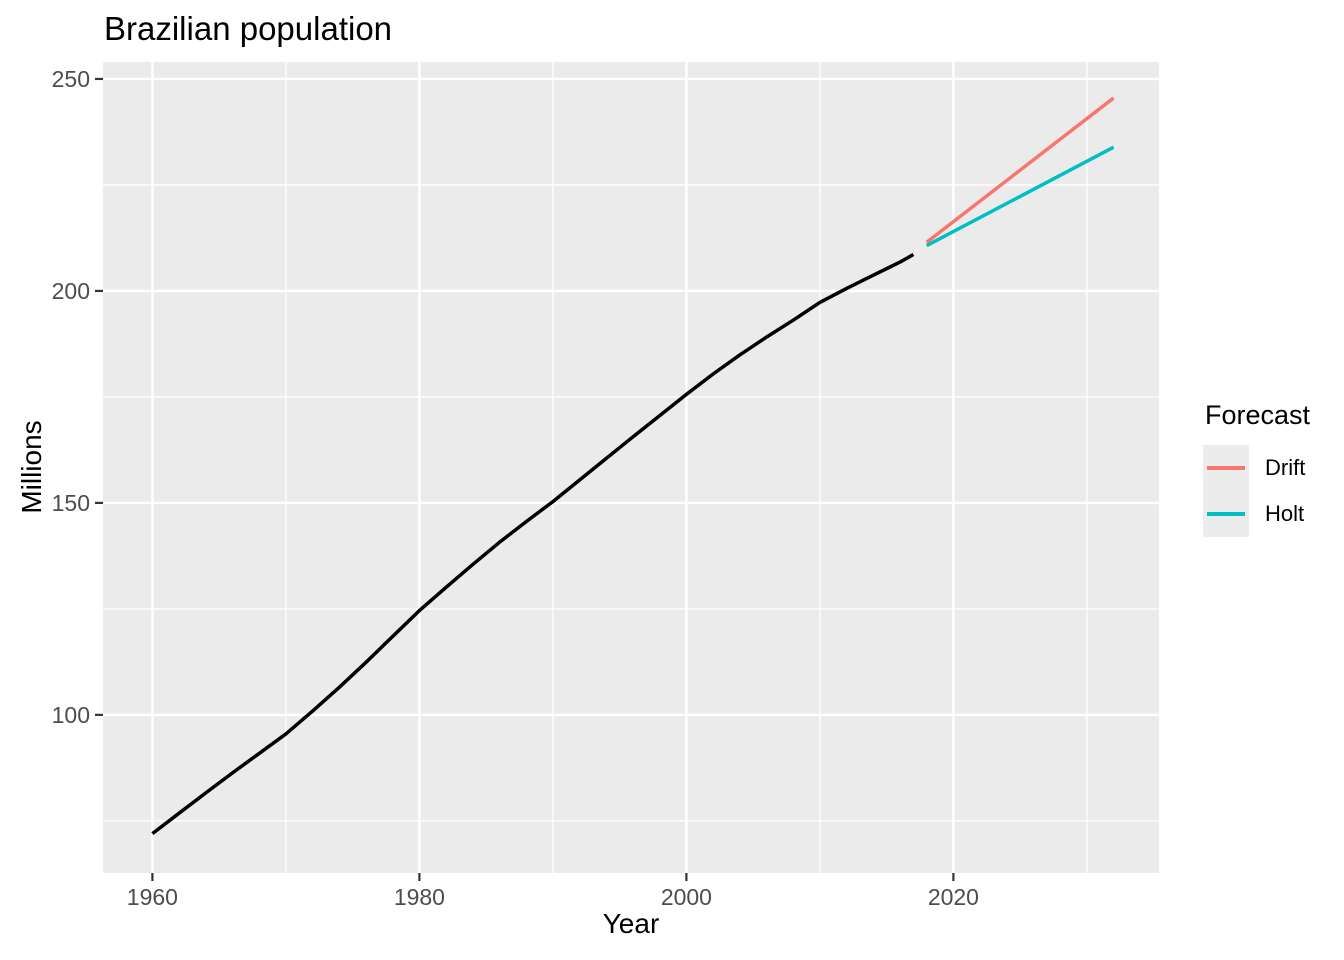 The image size is (1344, 960). Describe the element at coordinates (1020, 196) in the screenshot. I see `holt-series-line` at that location.